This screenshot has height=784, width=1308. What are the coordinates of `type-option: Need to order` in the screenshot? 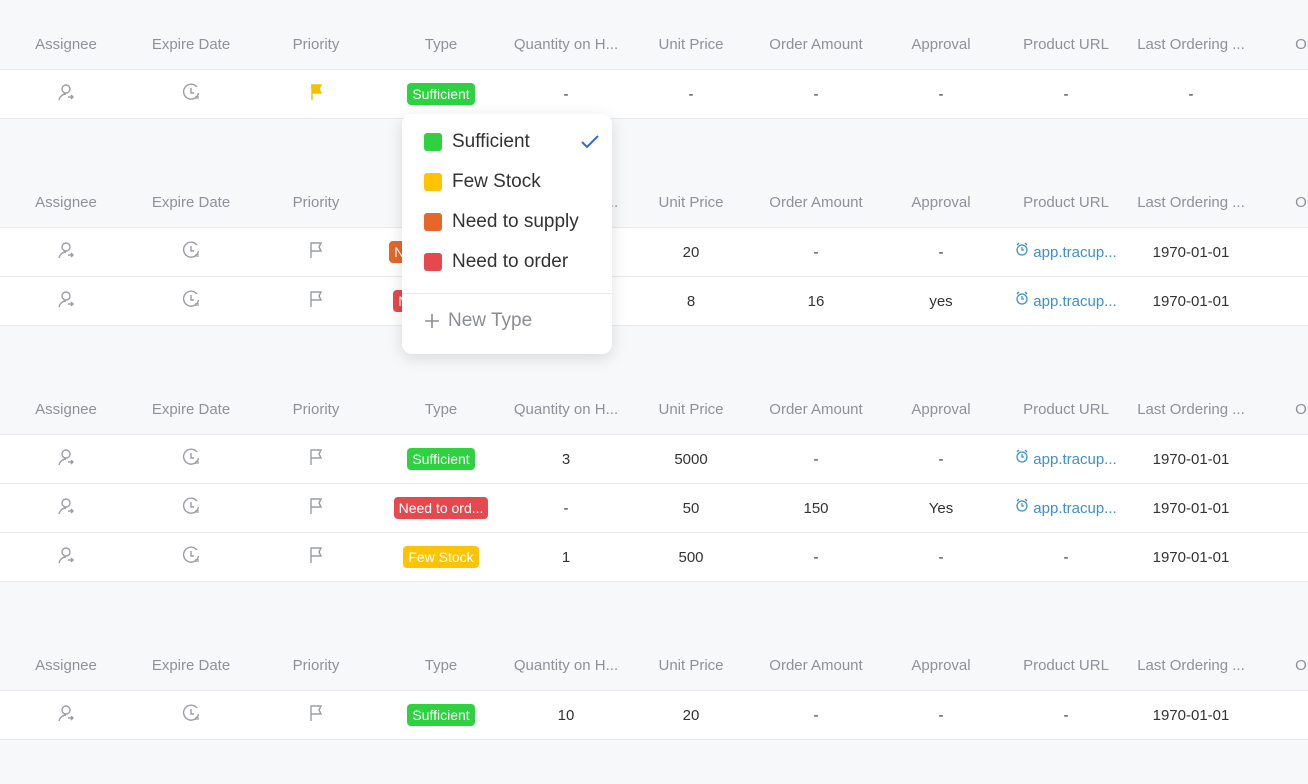 It's located at (512, 262).